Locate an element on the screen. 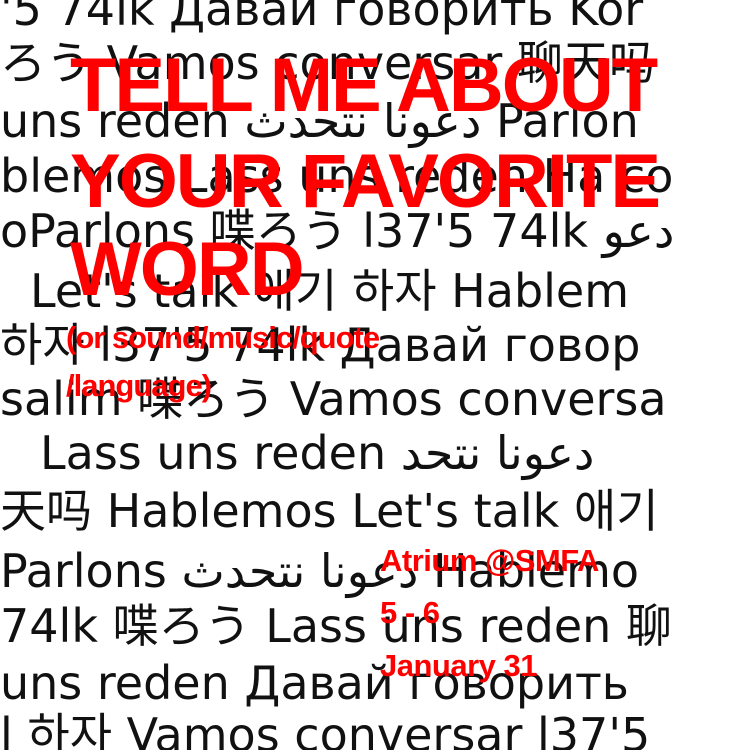  background-text-line: blemos Lass uns reden Ha co is located at coordinates (337, 176).